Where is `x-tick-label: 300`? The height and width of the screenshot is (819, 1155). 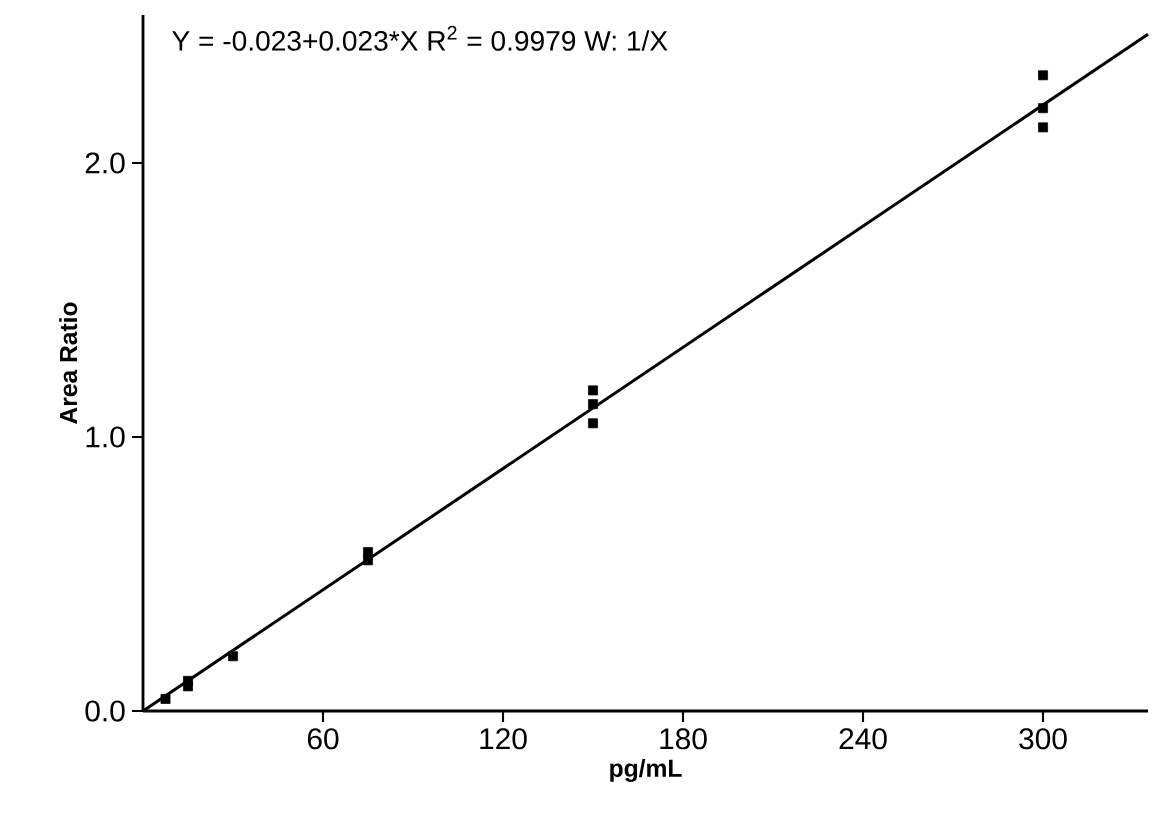 x-tick-label: 300 is located at coordinates (1043, 739).